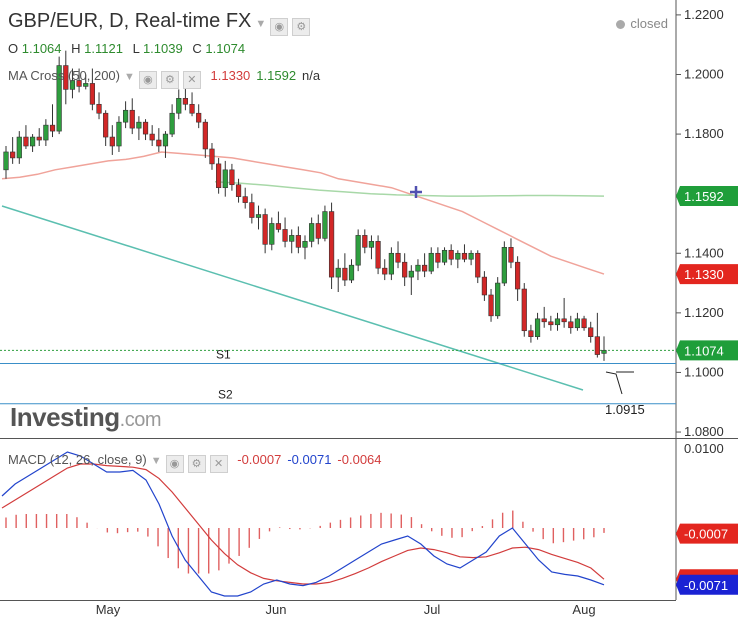 This screenshot has width=738, height=624. What do you see at coordinates (707, 584) in the screenshot?
I see `macd-tag-bg` at bounding box center [707, 584].